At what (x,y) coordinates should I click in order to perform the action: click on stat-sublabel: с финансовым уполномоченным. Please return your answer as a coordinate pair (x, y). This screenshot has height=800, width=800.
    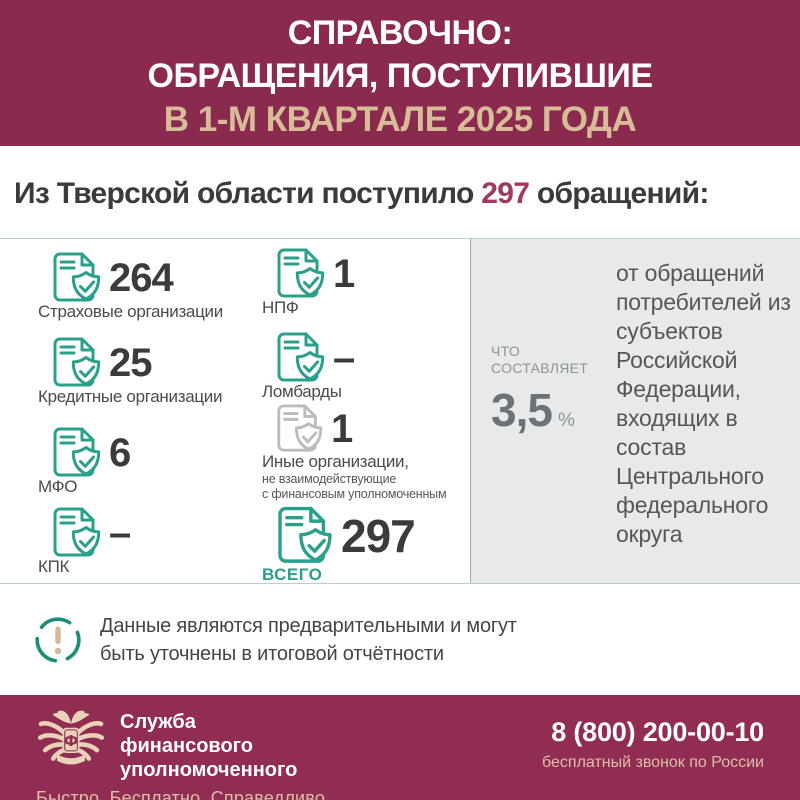
    Looking at the image, I should click on (354, 493).